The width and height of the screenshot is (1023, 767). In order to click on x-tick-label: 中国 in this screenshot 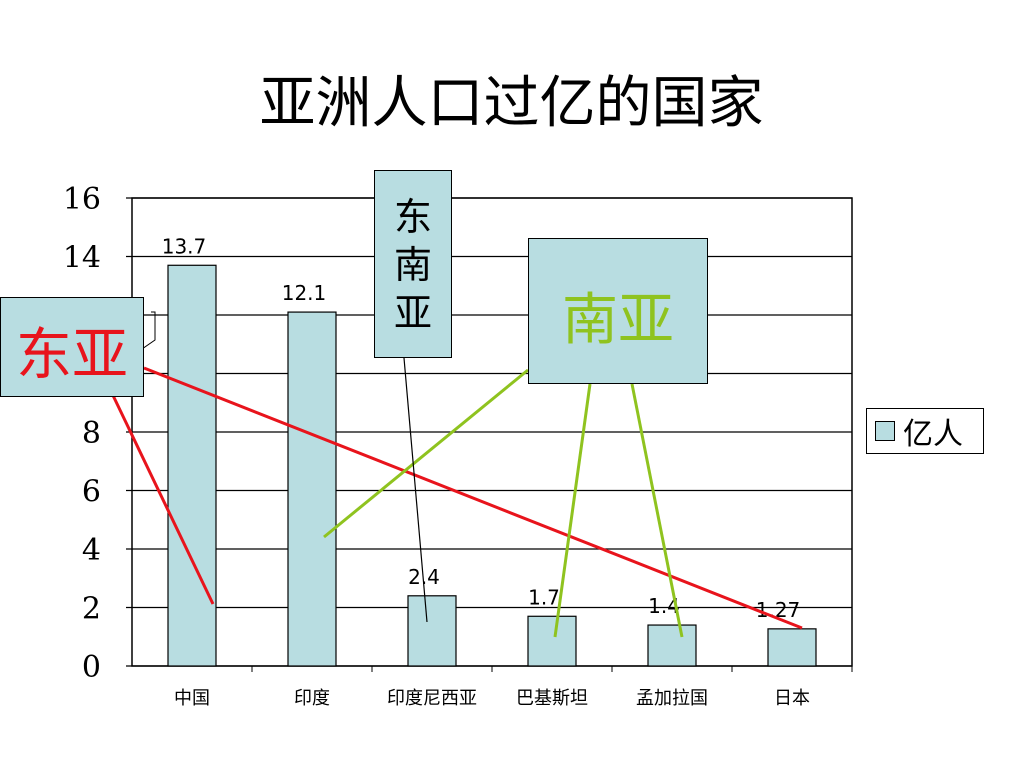, I will do `click(192, 698)`.